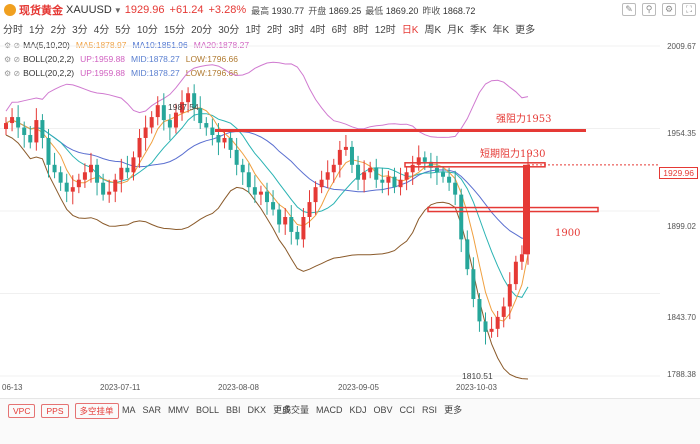 The width and height of the screenshot is (700, 444). What do you see at coordinates (339, 30) in the screenshot?
I see `period-tab: 6时` at bounding box center [339, 30].